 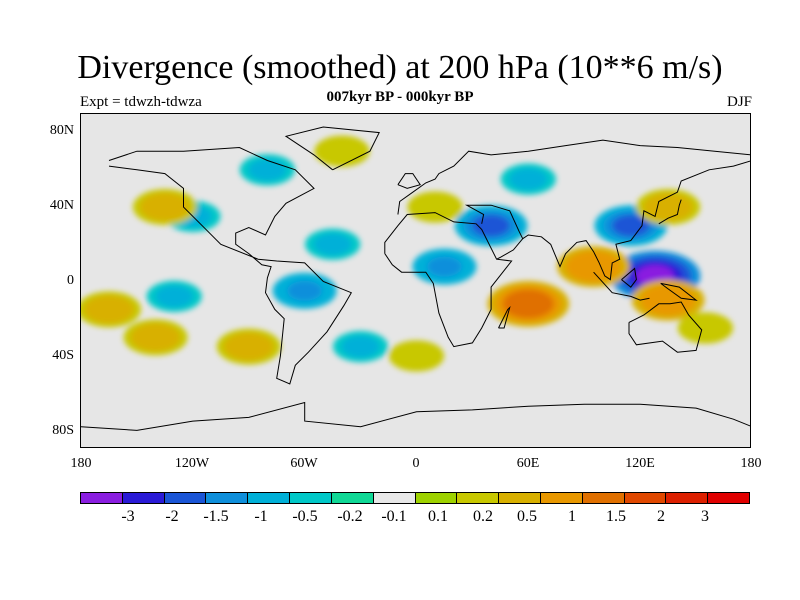 What do you see at coordinates (192, 463) in the screenshot?
I see `lon-tick-120w: 120W` at bounding box center [192, 463].